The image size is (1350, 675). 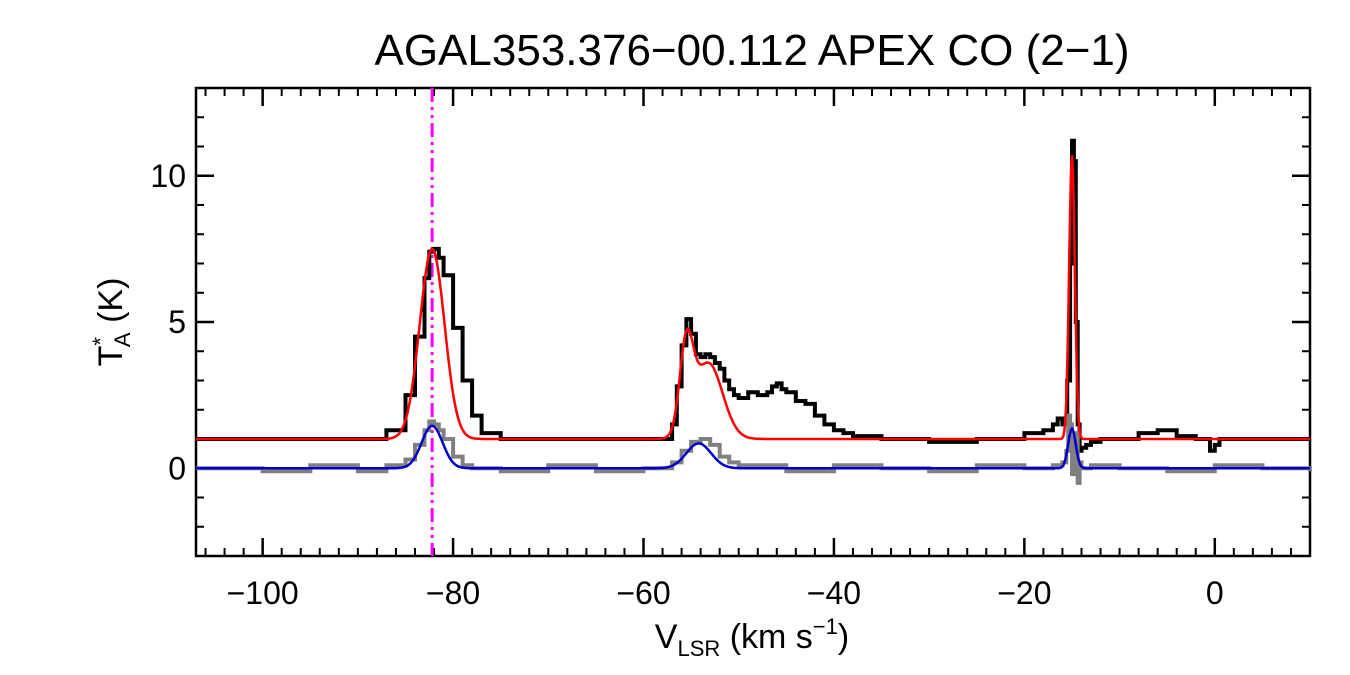 I want to click on x-tick-label: −20, so click(x=1024, y=593).